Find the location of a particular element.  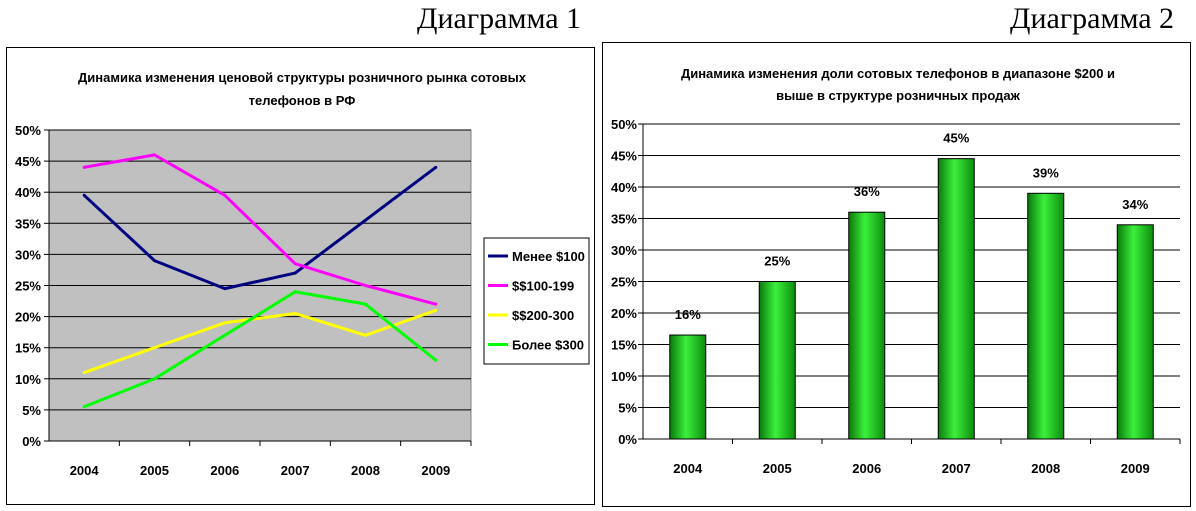

legend-label: $$200-300 is located at coordinates (543, 315).